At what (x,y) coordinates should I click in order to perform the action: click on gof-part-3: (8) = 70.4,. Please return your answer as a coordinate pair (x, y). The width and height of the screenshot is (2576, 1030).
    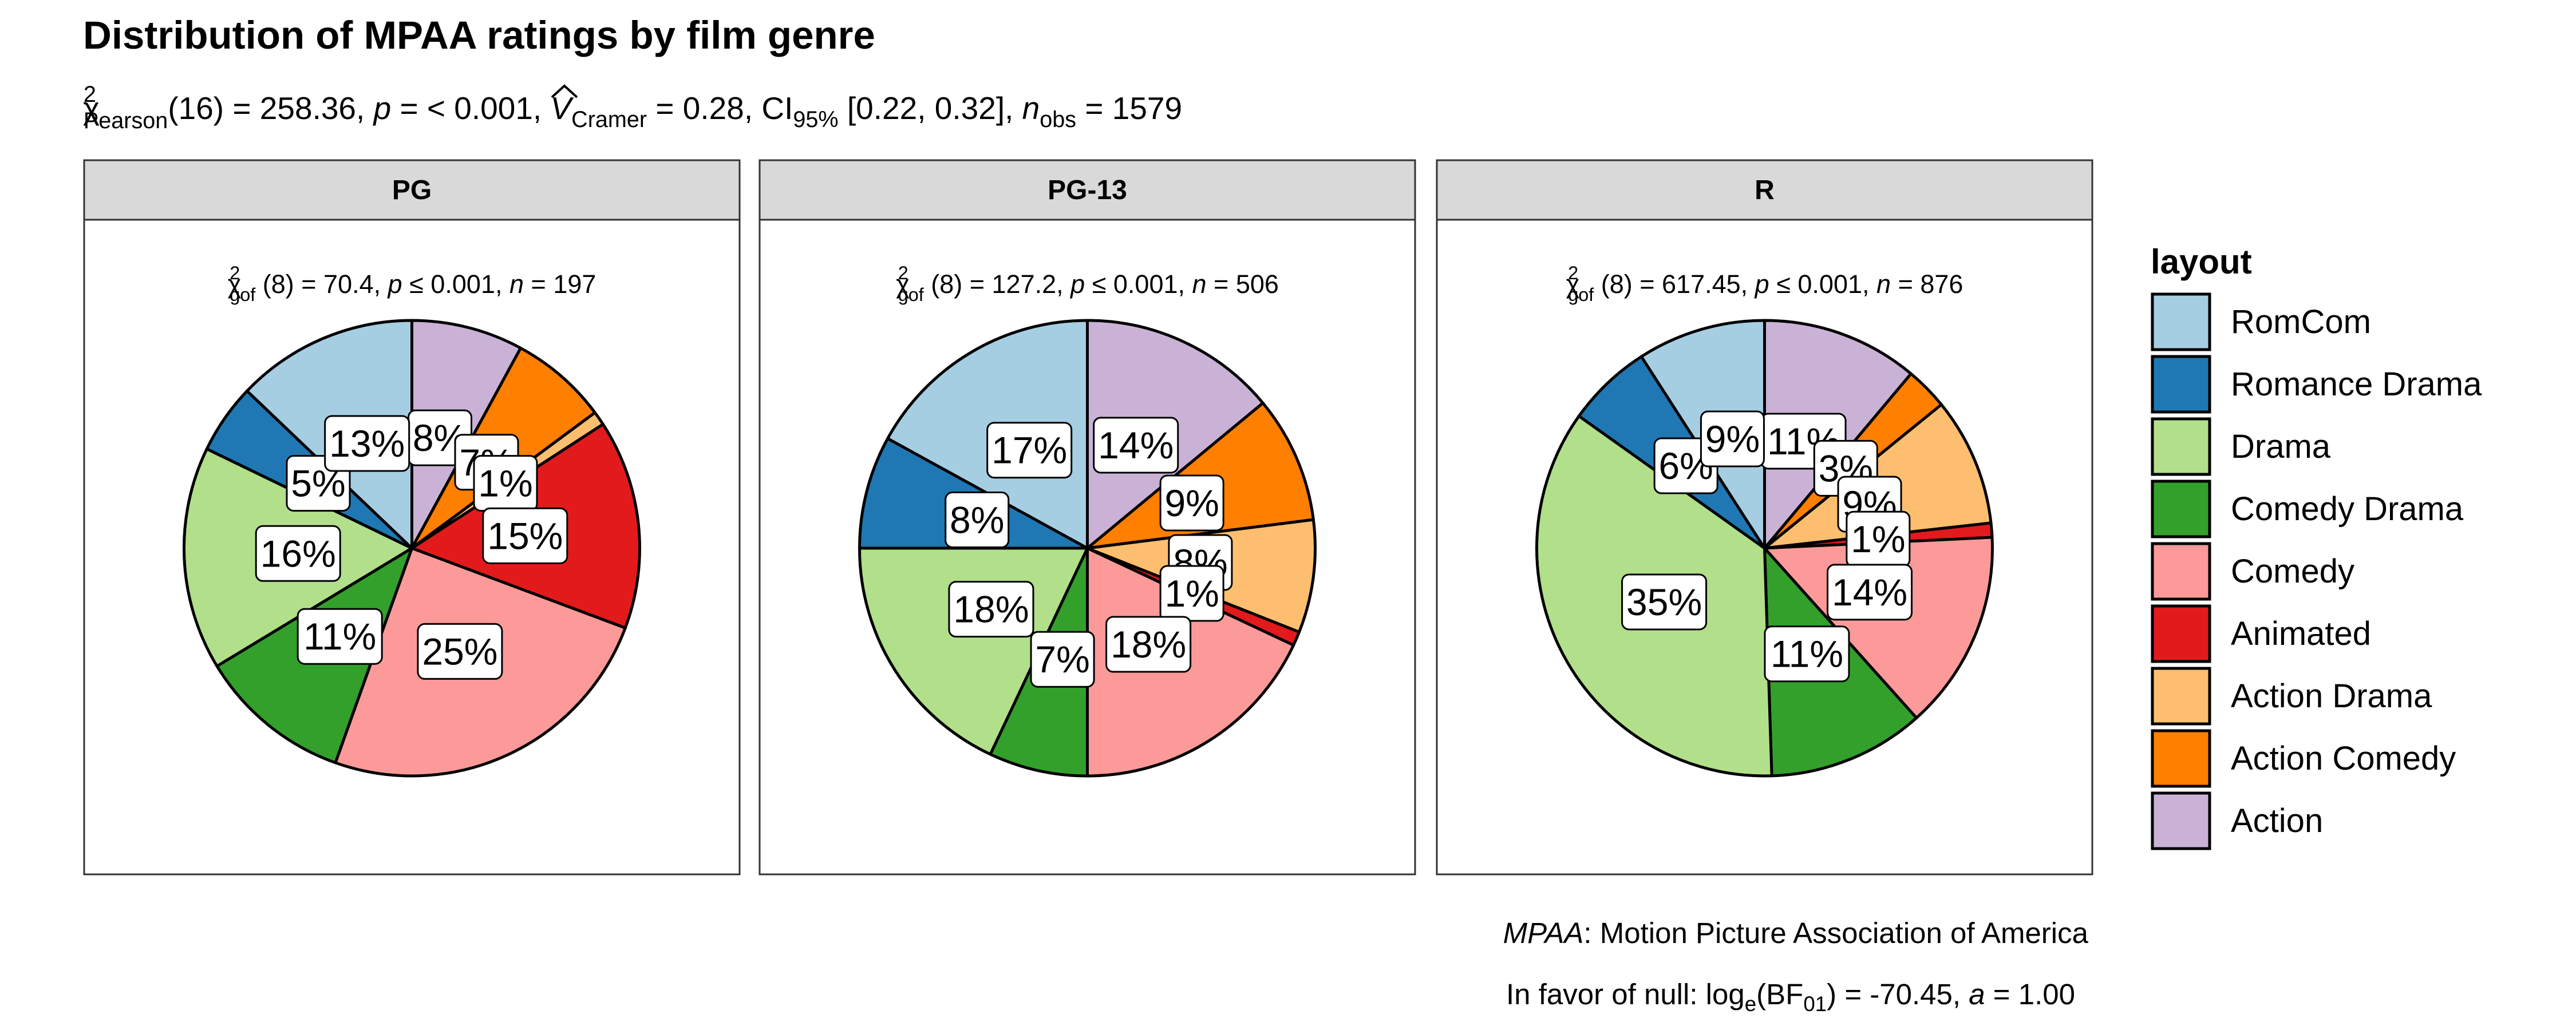
    Looking at the image, I should click on (321, 284).